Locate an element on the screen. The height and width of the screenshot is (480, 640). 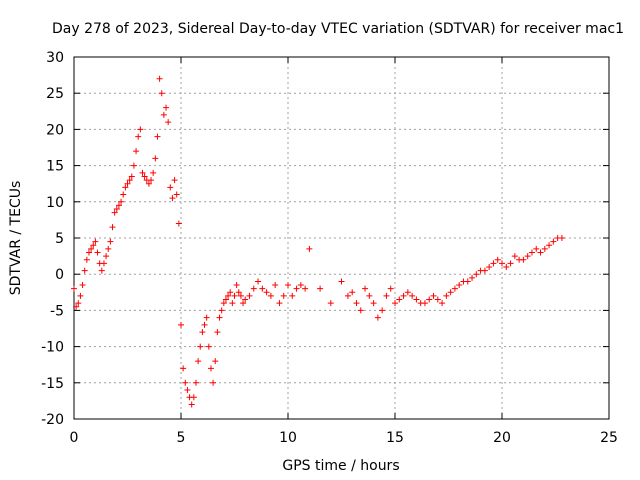
y-axis-label: SDTVAR / TECUs is located at coordinates (16, 238).